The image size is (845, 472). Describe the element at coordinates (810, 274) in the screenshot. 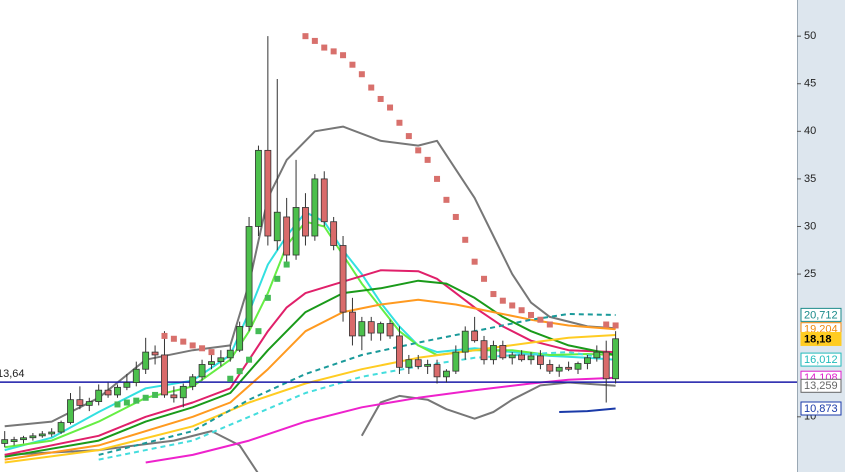

I see `y-tick-label: 25` at that location.